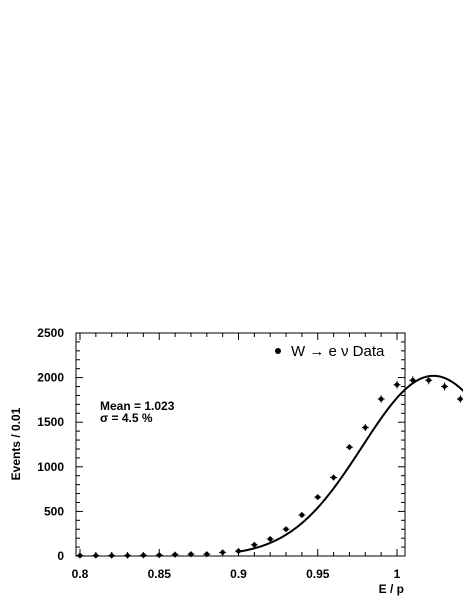  What do you see at coordinates (50, 333) in the screenshot?
I see `y-tick-label: 2500` at bounding box center [50, 333].